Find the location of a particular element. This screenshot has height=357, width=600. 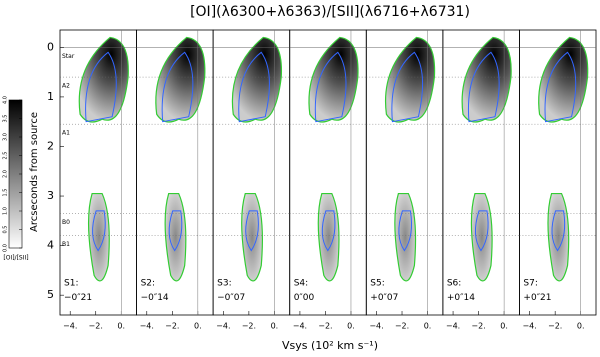

y-tick-label: 0 is located at coordinates (50, 46).